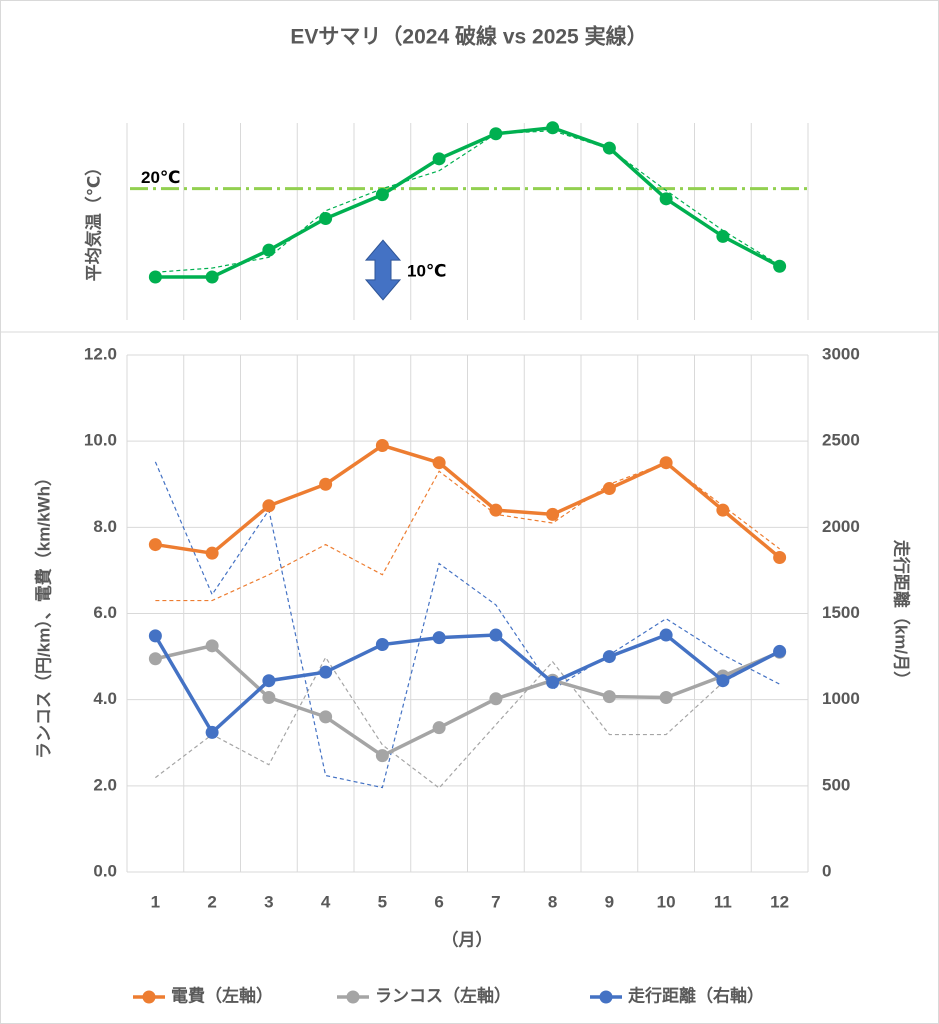 The height and width of the screenshot is (1024, 939). Describe the element at coordinates (841, 526) in the screenshot. I see `y2-tick-label: 2000` at that location.